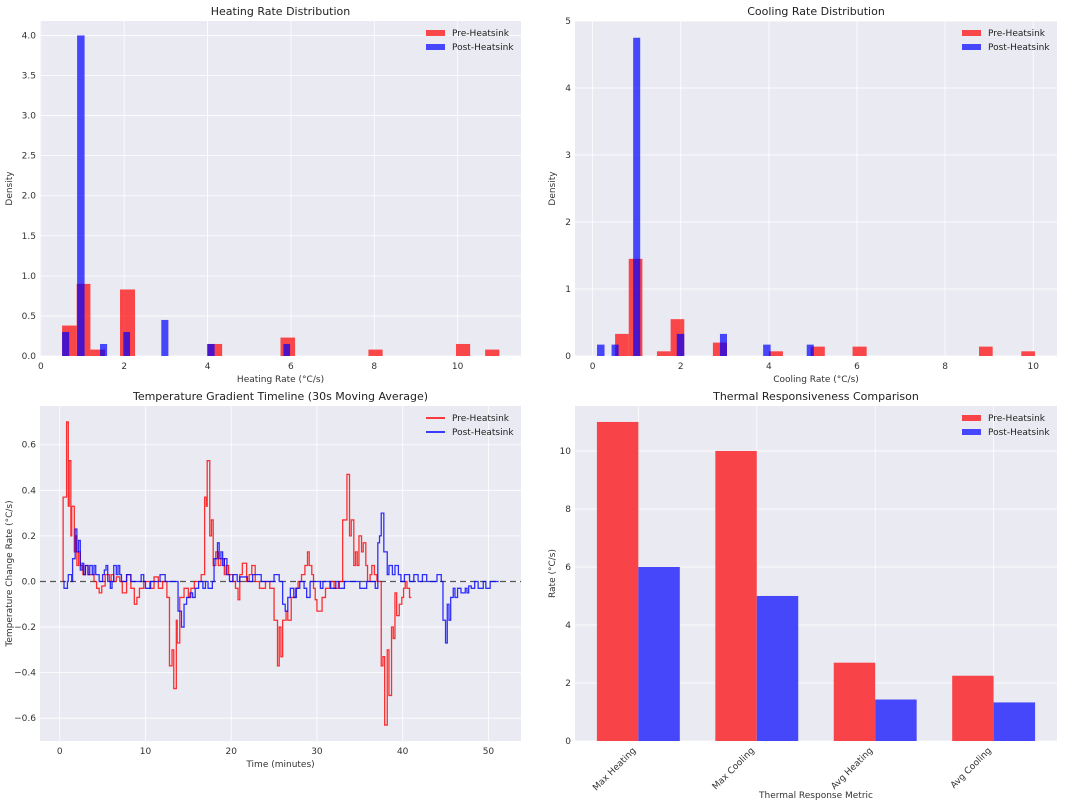  I want to click on x-tick-label: 30, so click(317, 752).